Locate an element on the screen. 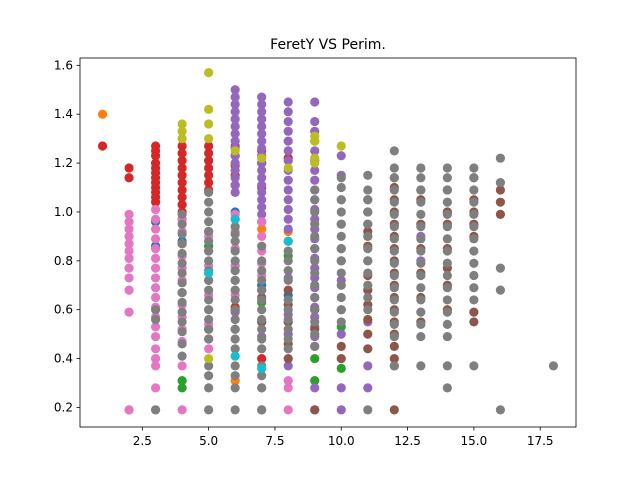 This screenshot has width=640, height=480. y-tick-label: 0.2 is located at coordinates (63, 407).